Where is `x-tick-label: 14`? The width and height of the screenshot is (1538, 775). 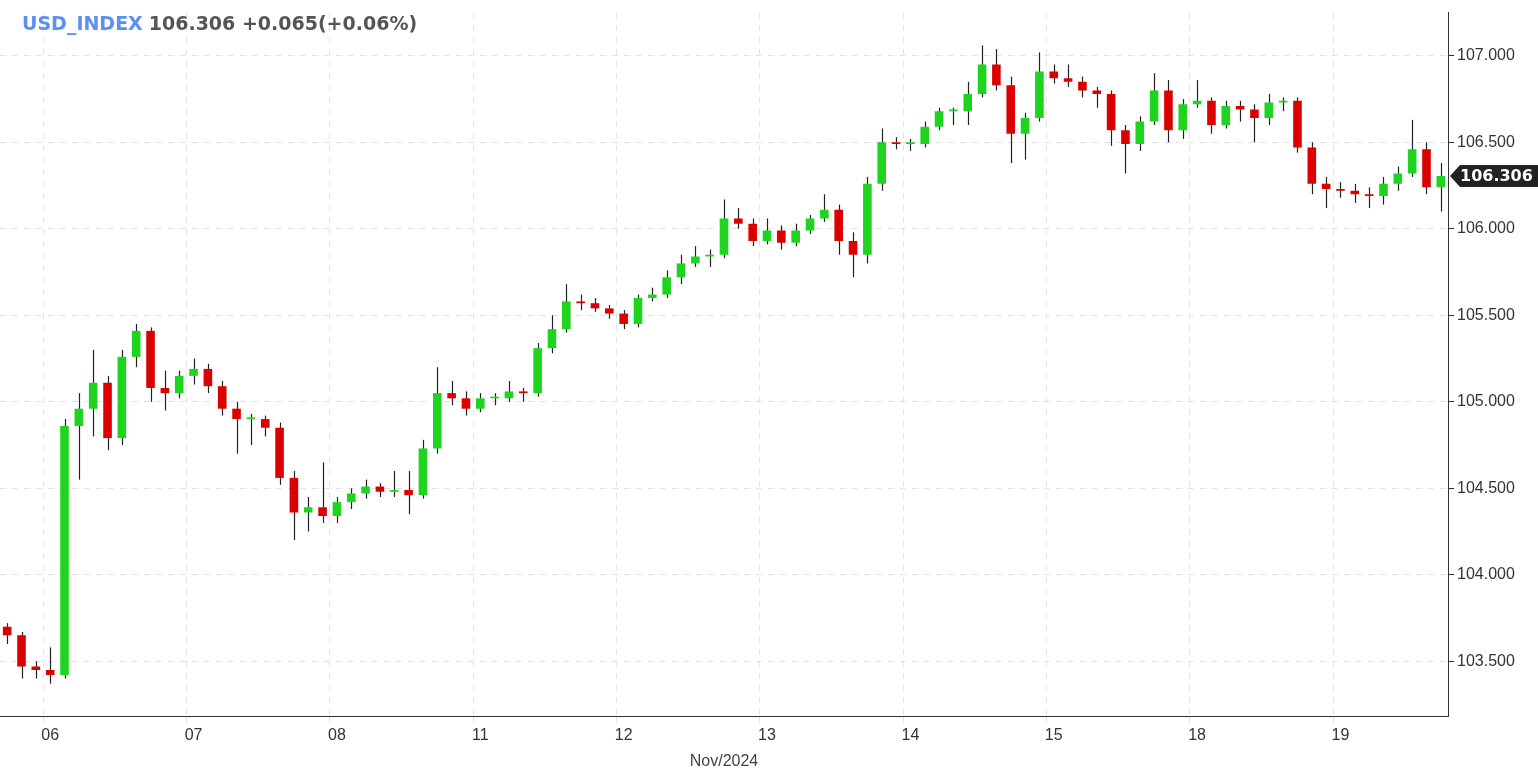
x-tick-label: 14 is located at coordinates (910, 734).